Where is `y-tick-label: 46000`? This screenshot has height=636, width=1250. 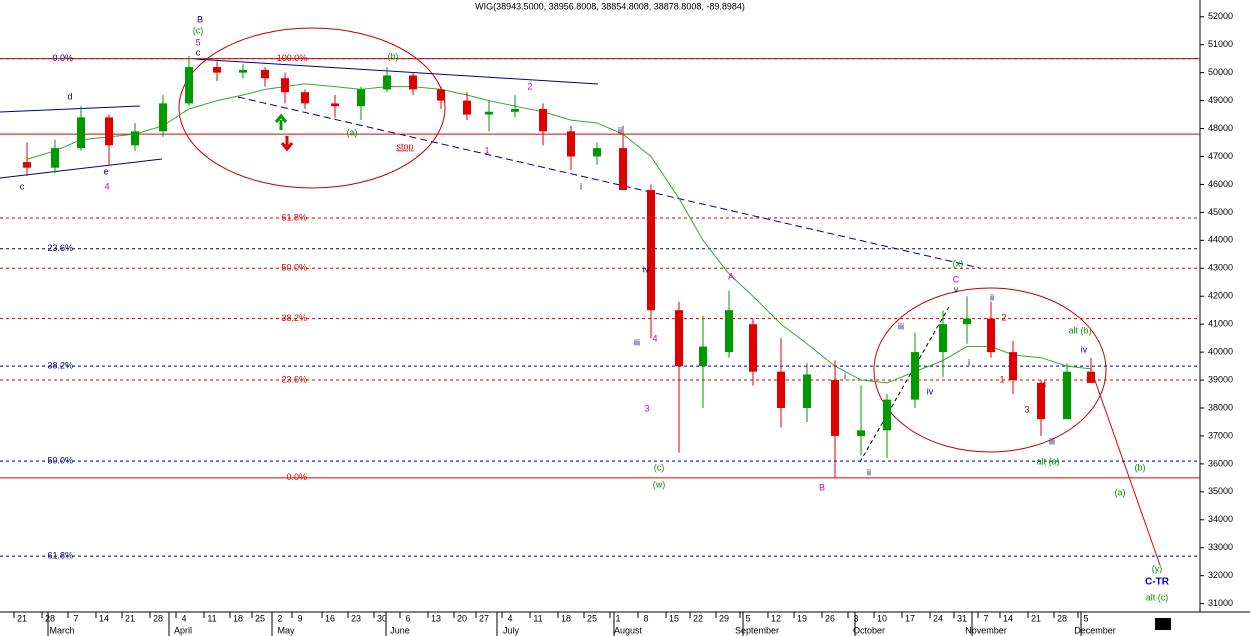 y-tick-label: 46000 is located at coordinates (1220, 184).